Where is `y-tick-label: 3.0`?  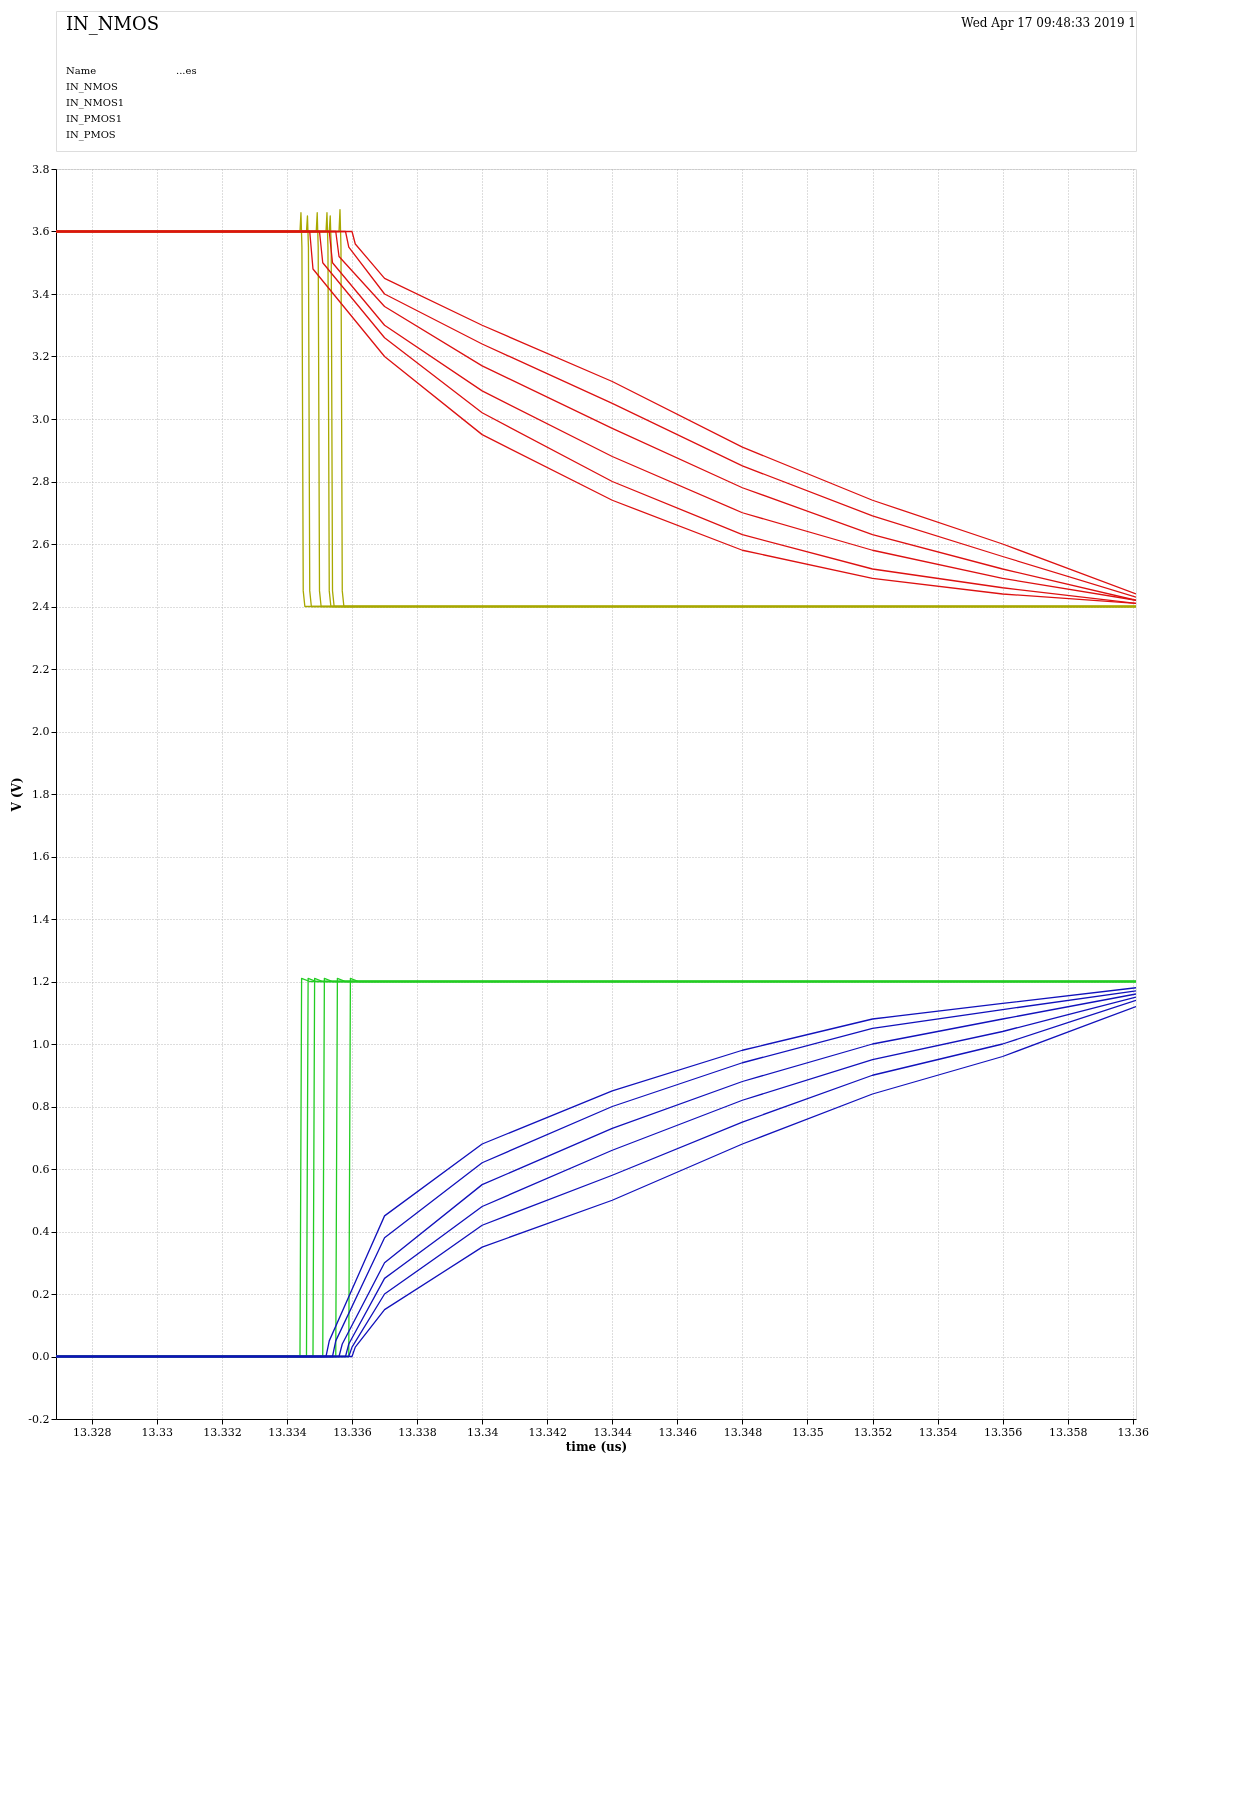 y-tick-label: 3.0 is located at coordinates (41, 419).